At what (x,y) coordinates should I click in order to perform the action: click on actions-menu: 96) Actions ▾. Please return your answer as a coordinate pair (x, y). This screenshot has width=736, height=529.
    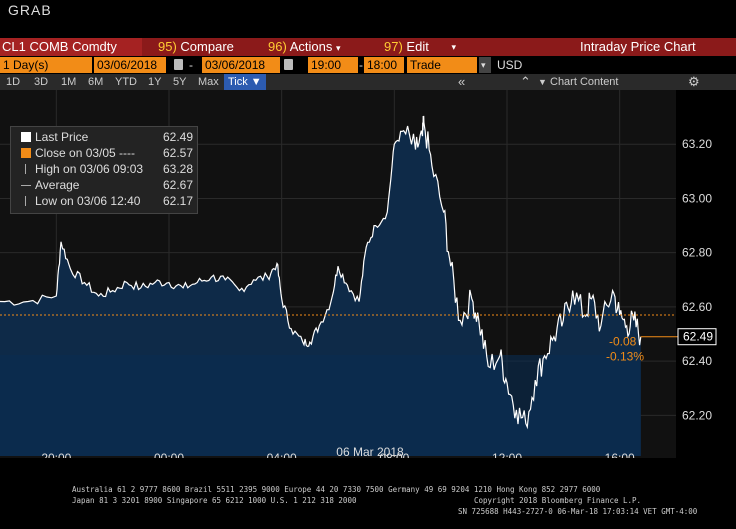
    Looking at the image, I should click on (304, 47).